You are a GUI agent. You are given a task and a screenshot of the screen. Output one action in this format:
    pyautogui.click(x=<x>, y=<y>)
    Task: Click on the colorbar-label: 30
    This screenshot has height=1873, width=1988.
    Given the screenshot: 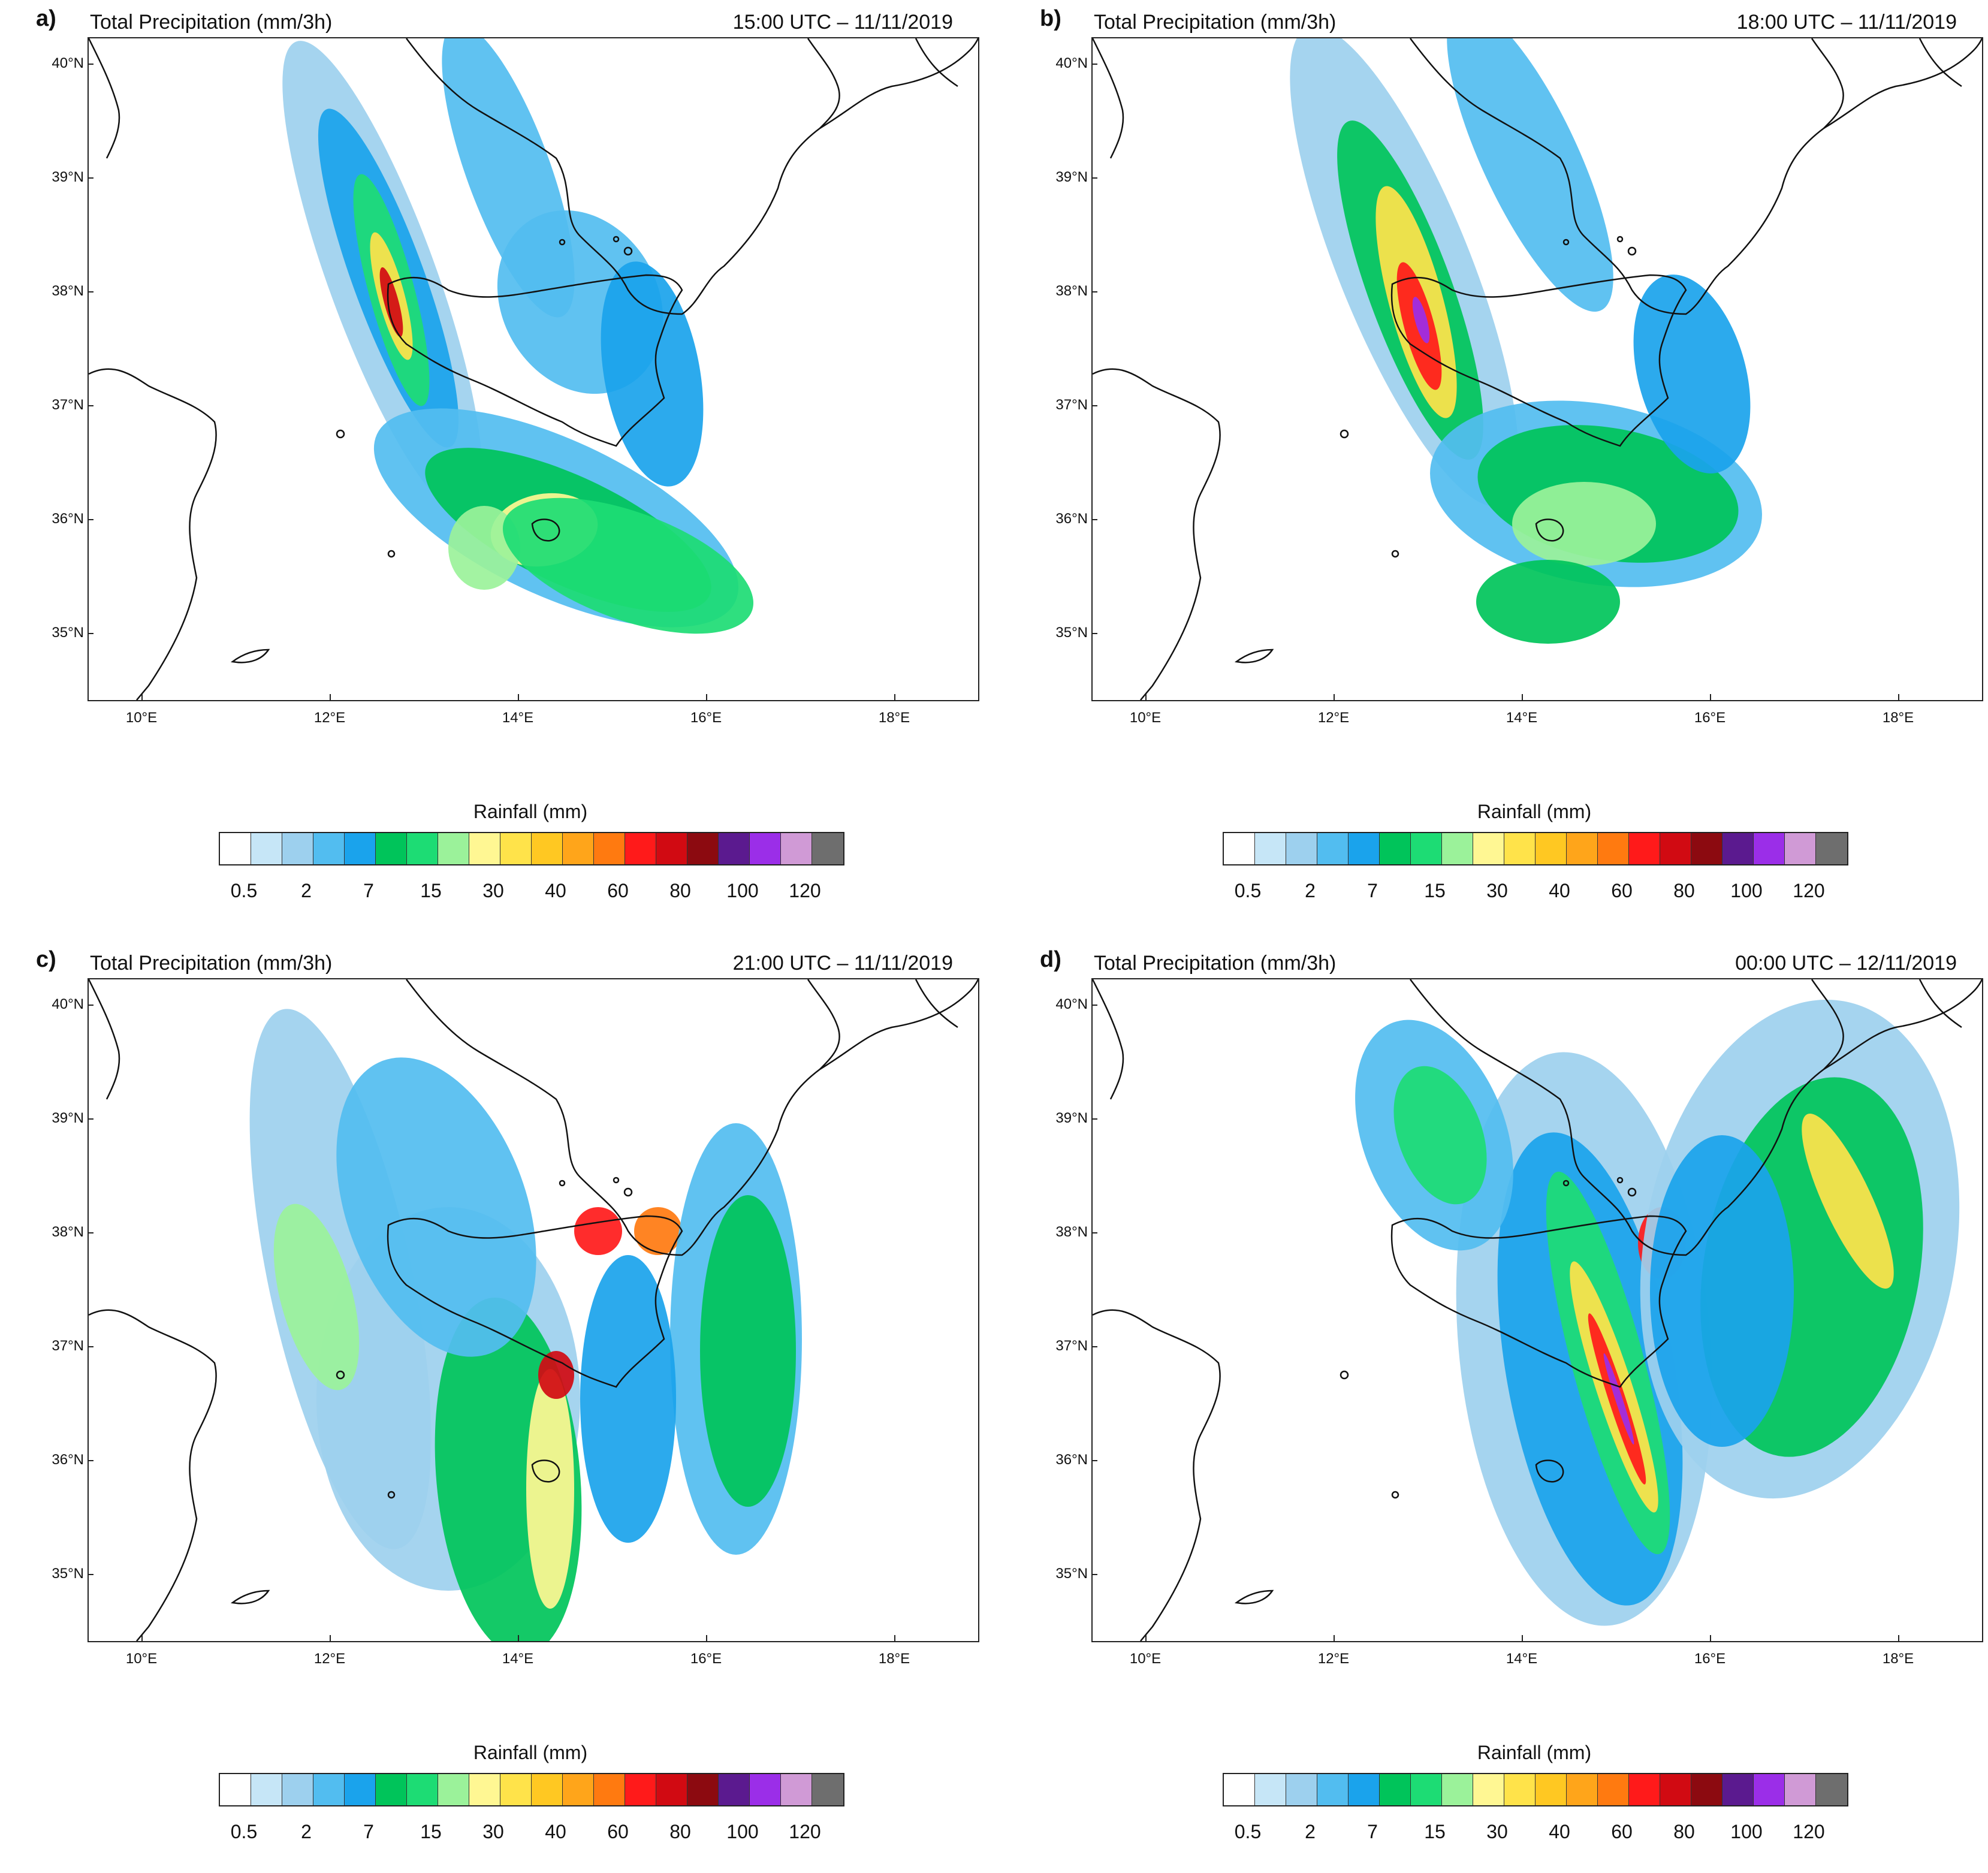 What is the action you would take?
    pyautogui.click(x=1497, y=890)
    